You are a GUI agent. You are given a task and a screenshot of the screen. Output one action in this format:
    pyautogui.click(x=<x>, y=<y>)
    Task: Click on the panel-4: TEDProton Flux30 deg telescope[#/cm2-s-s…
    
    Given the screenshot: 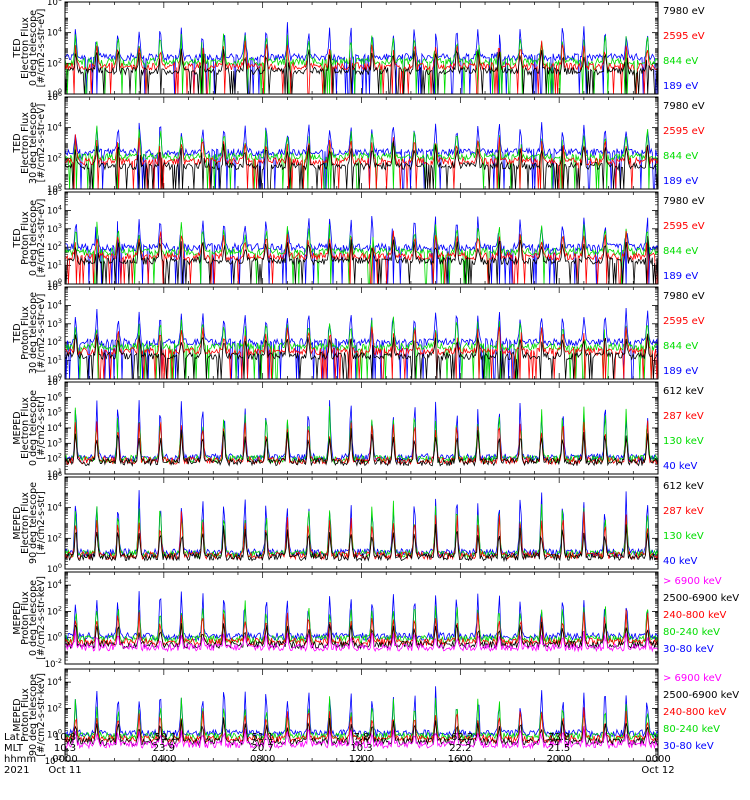 What is the action you would take?
    pyautogui.click(x=358, y=332)
    